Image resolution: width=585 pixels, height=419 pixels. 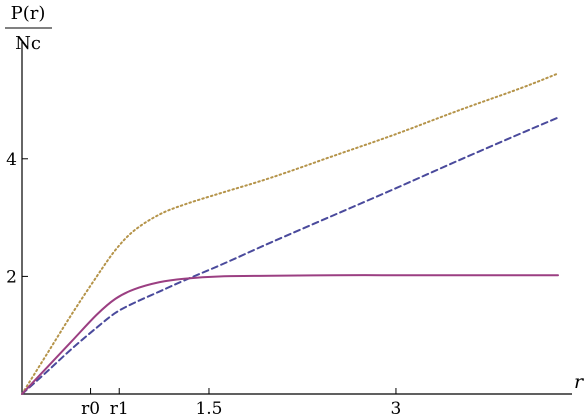 What do you see at coordinates (28, 43) in the screenshot?
I see `y-axis-label-denominator: Nc` at bounding box center [28, 43].